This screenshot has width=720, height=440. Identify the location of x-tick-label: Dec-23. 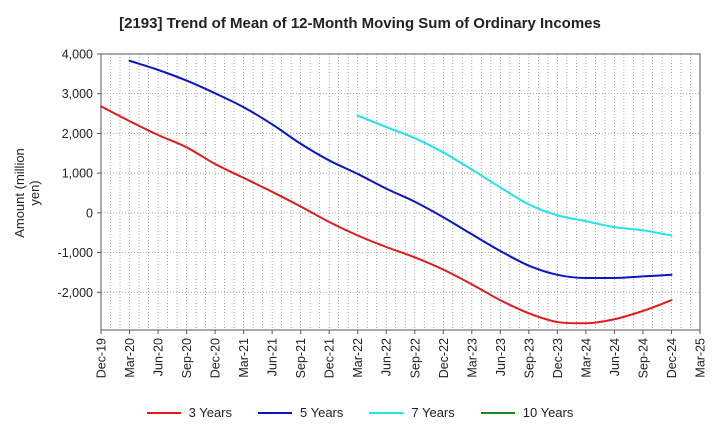
(558, 358).